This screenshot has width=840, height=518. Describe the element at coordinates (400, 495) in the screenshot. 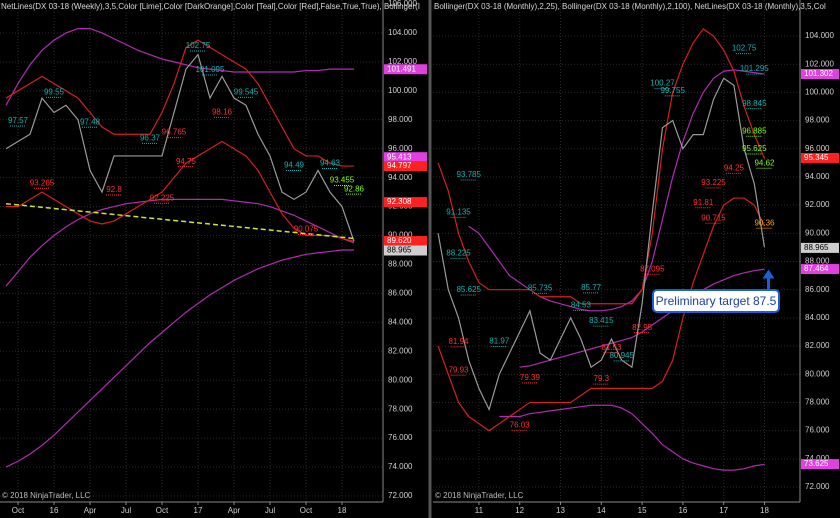

I see `y-tick-label: 72.000` at that location.